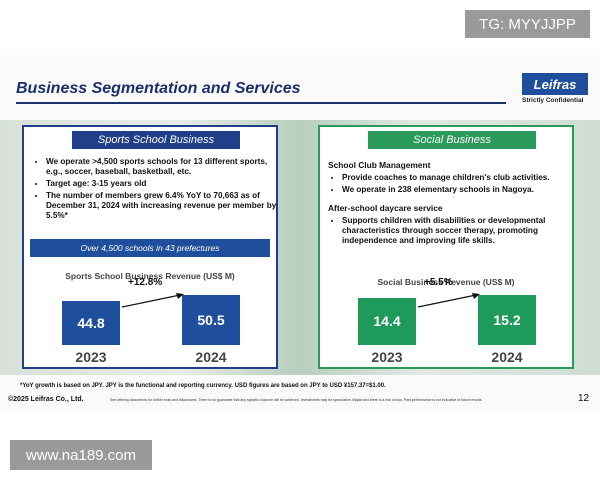 This screenshot has height=480, width=600. I want to click on bar-label: 15.2, so click(507, 320).